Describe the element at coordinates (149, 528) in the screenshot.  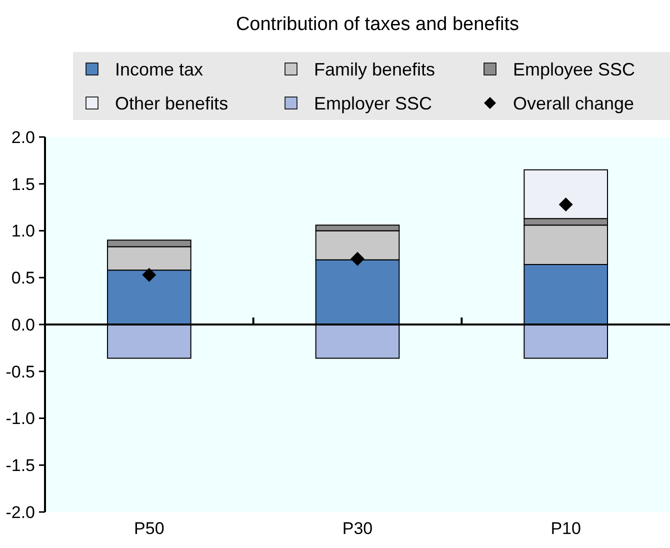
I see `x-tick-label: P50` at that location.